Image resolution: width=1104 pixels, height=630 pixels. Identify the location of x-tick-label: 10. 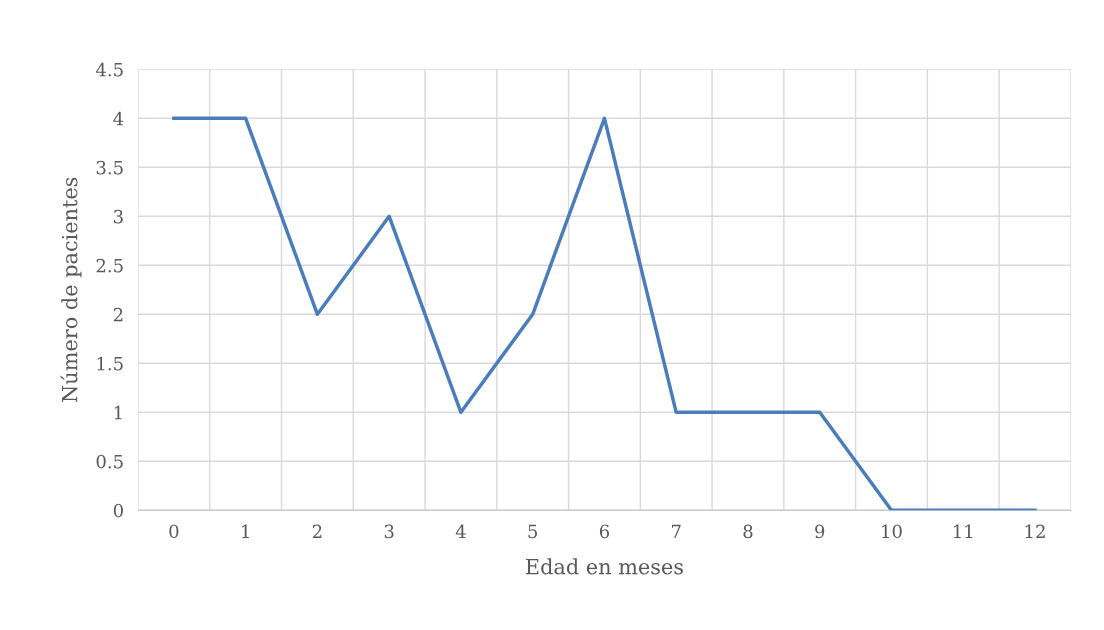
(892, 531).